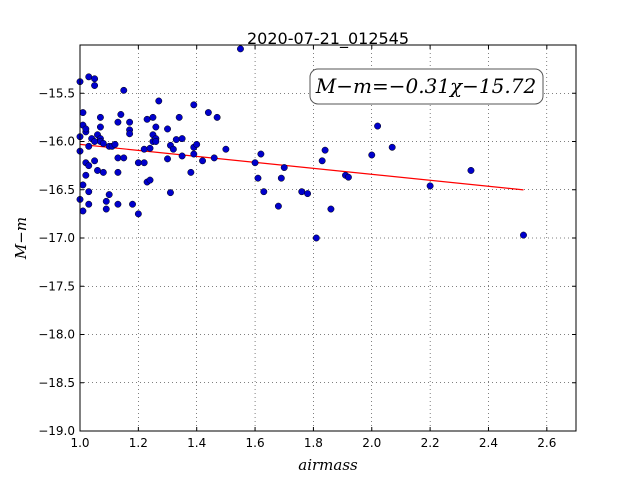 This screenshot has height=480, width=640. I want to click on x-tick-label: 1.8, so click(313, 443).